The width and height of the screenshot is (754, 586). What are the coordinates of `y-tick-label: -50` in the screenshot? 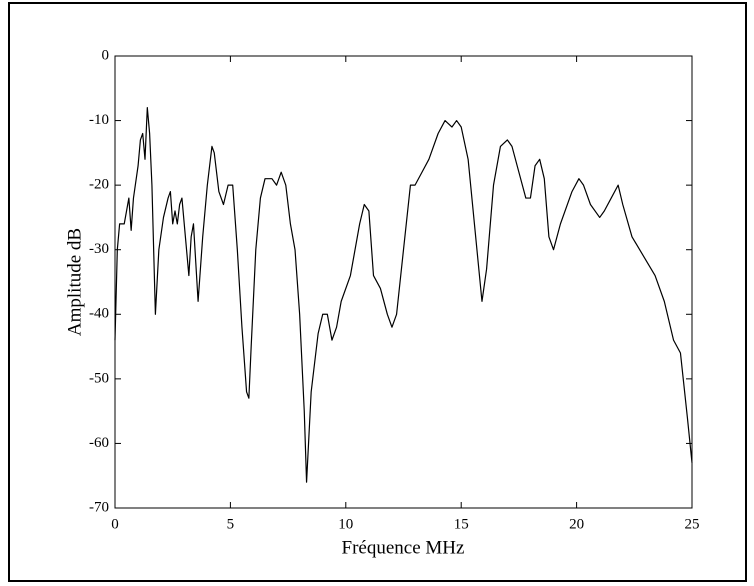 It's located at (99, 378).